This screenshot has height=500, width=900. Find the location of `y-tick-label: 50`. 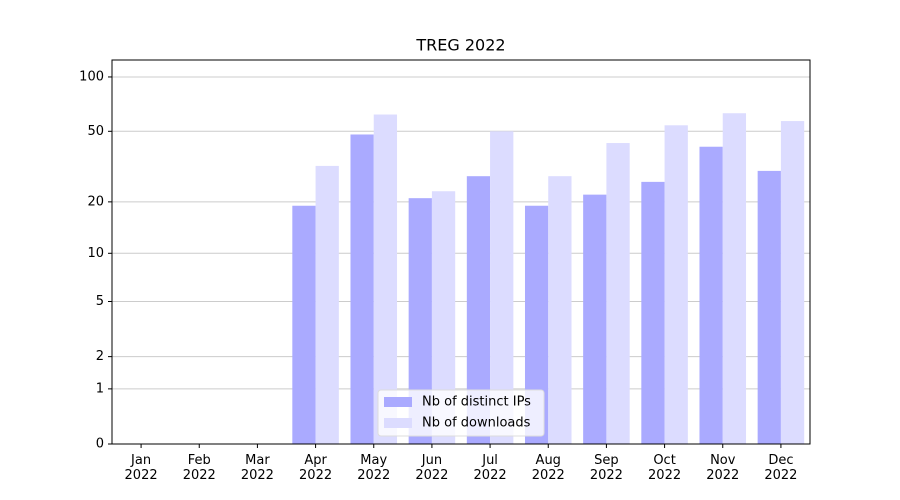

y-tick-label: 50 is located at coordinates (95, 131).